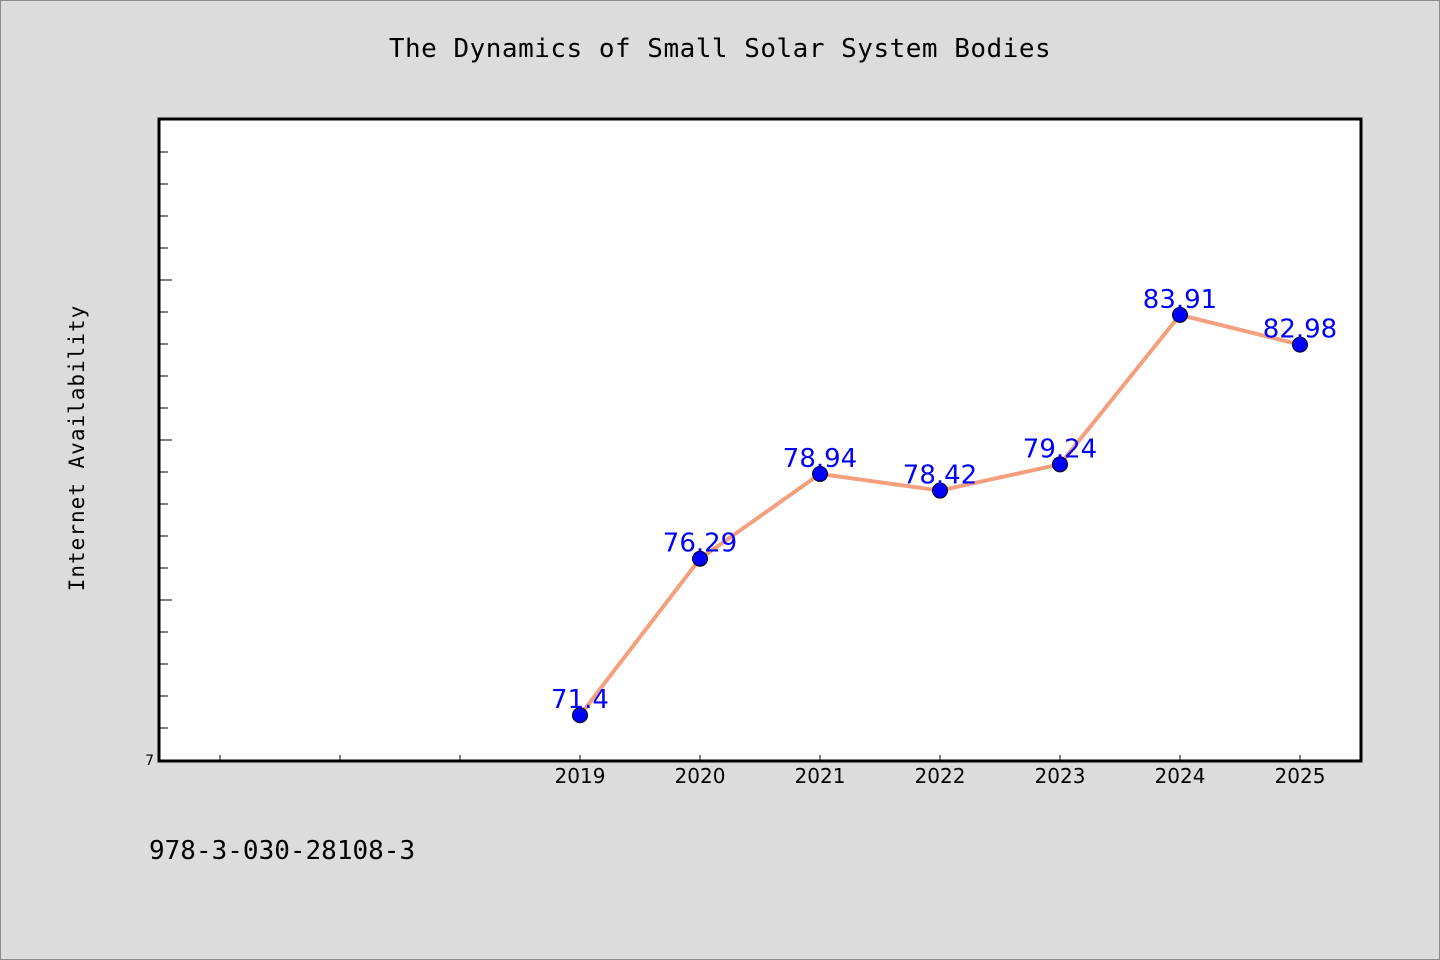  I want to click on x-tick-label: 2025, so click(1300, 776).